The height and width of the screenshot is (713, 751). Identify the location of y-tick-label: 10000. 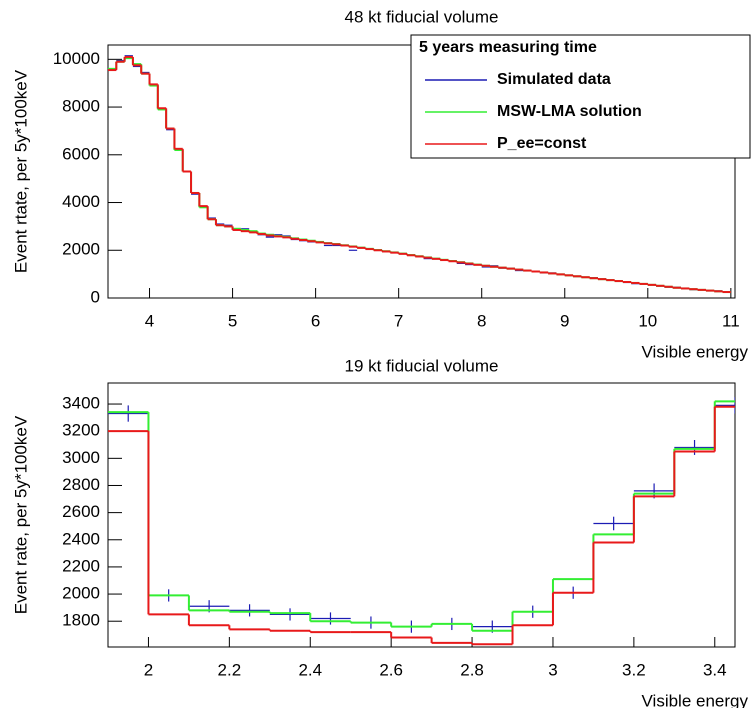
(76, 58).